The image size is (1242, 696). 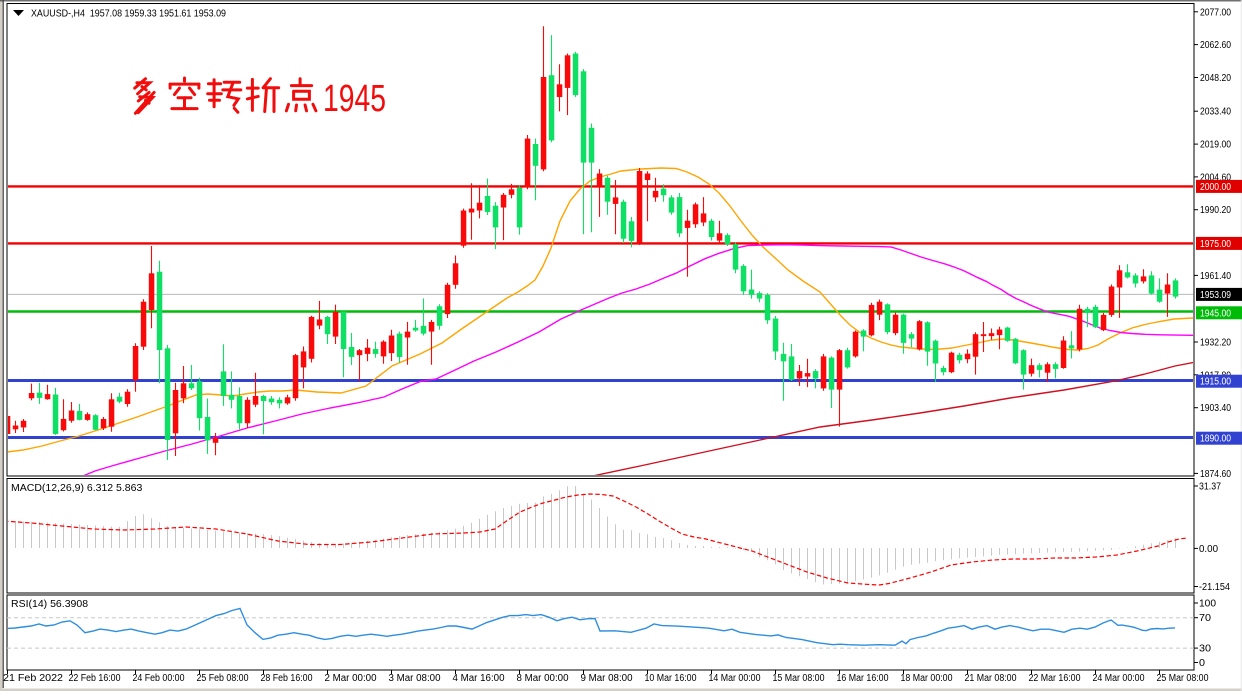 I want to click on svg-text: 28 Feb 16:00, so click(x=287, y=678).